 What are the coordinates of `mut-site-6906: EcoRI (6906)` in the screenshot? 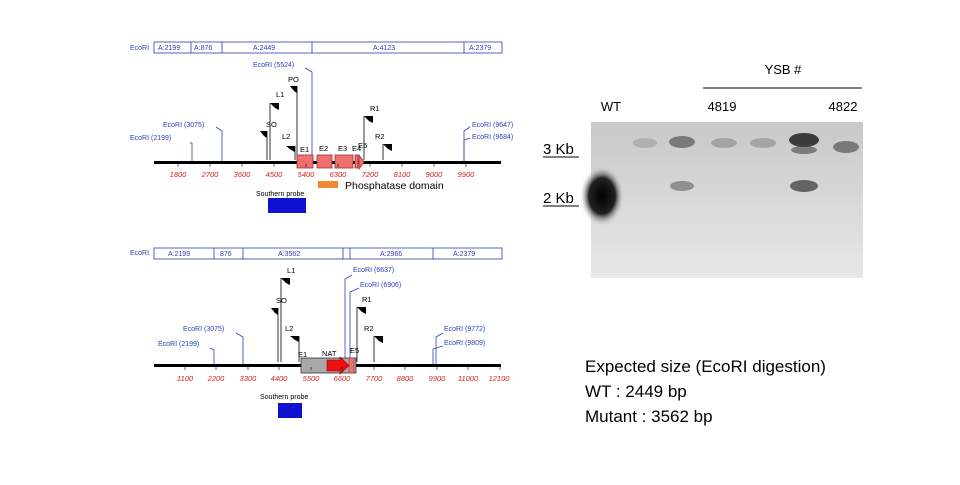 It's located at (380, 285).